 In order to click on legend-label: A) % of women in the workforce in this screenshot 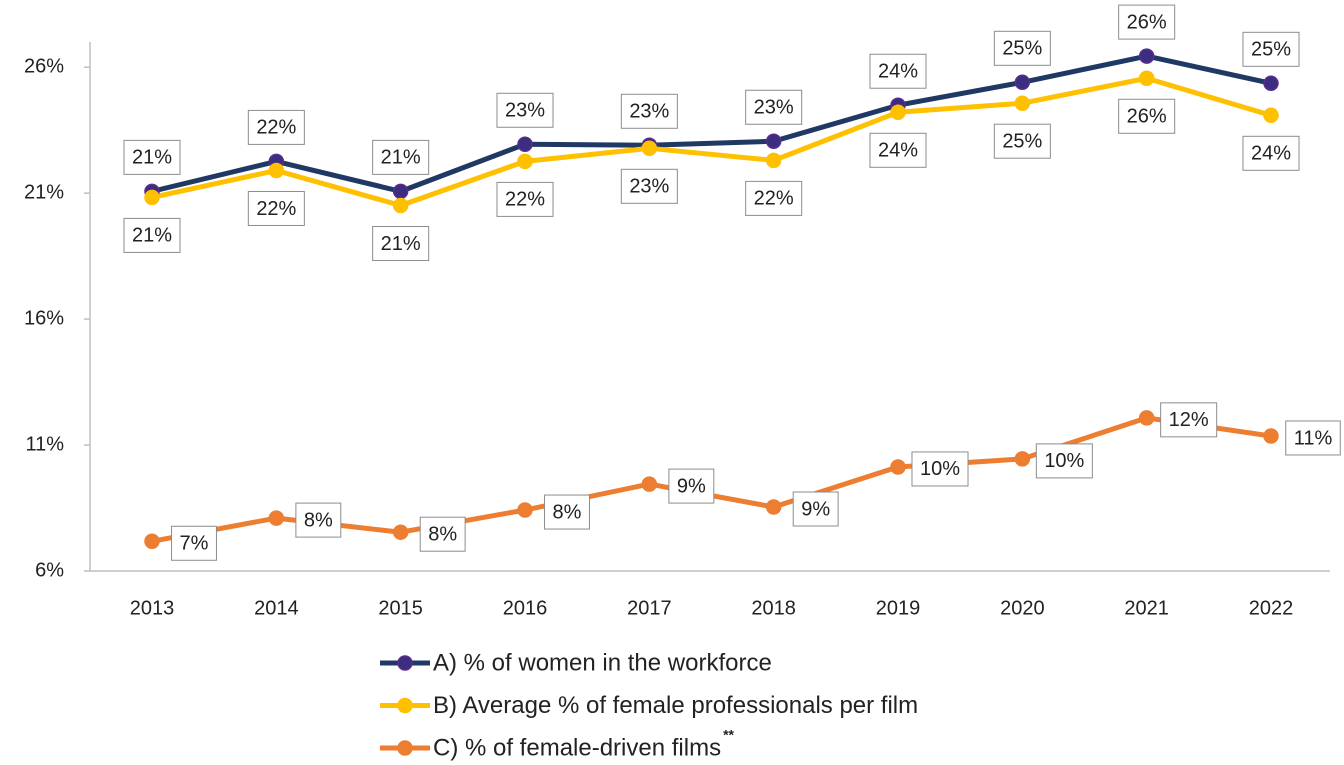, I will do `click(602, 662)`.